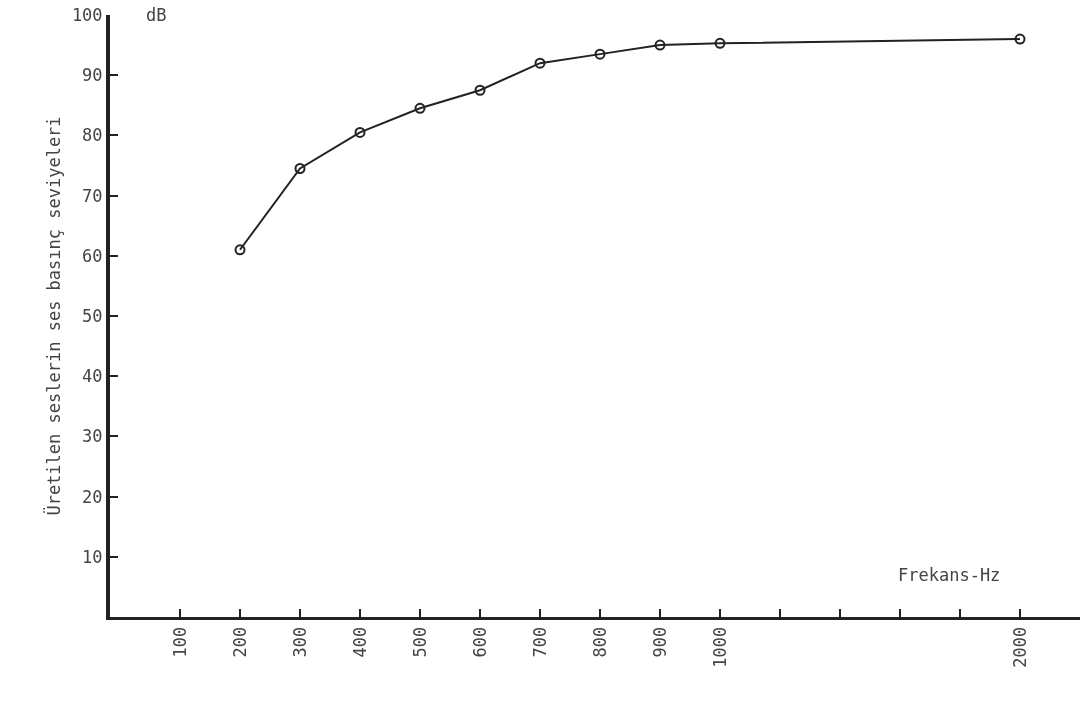  What do you see at coordinates (53, 316) in the screenshot?
I see `y-axis-title: Üretilen seslerin ses basınç seviyeleri` at bounding box center [53, 316].